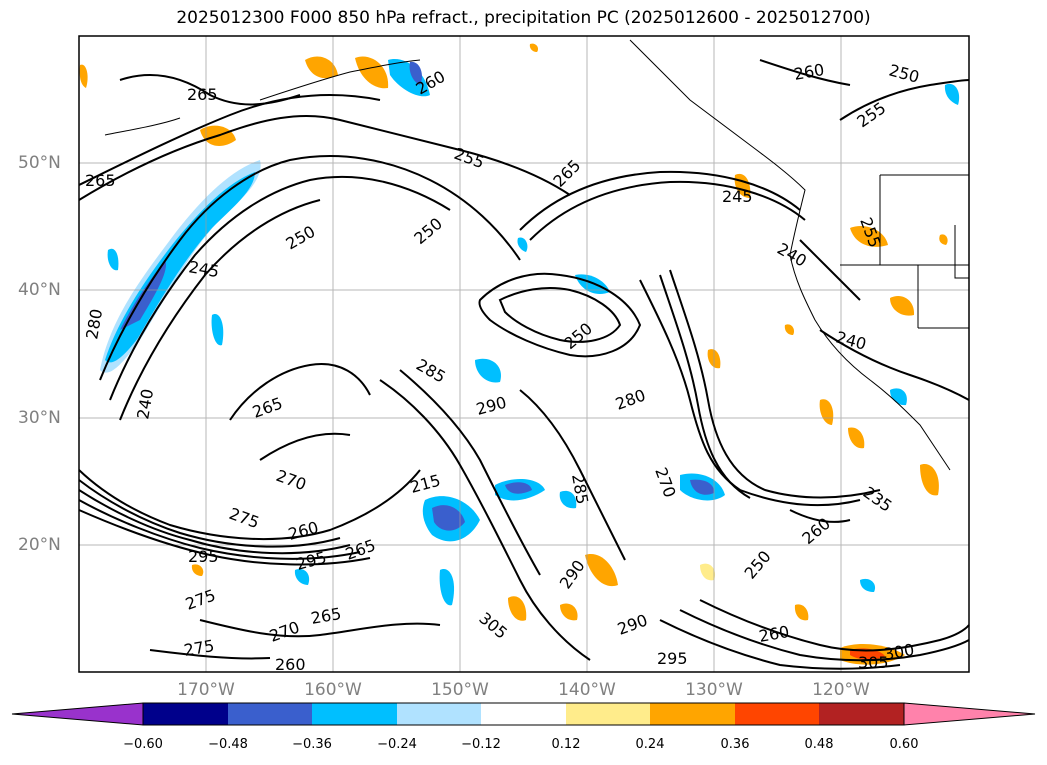  Describe the element at coordinates (333, 690) in the screenshot. I see `lon-label-160w: 160°W` at that location.